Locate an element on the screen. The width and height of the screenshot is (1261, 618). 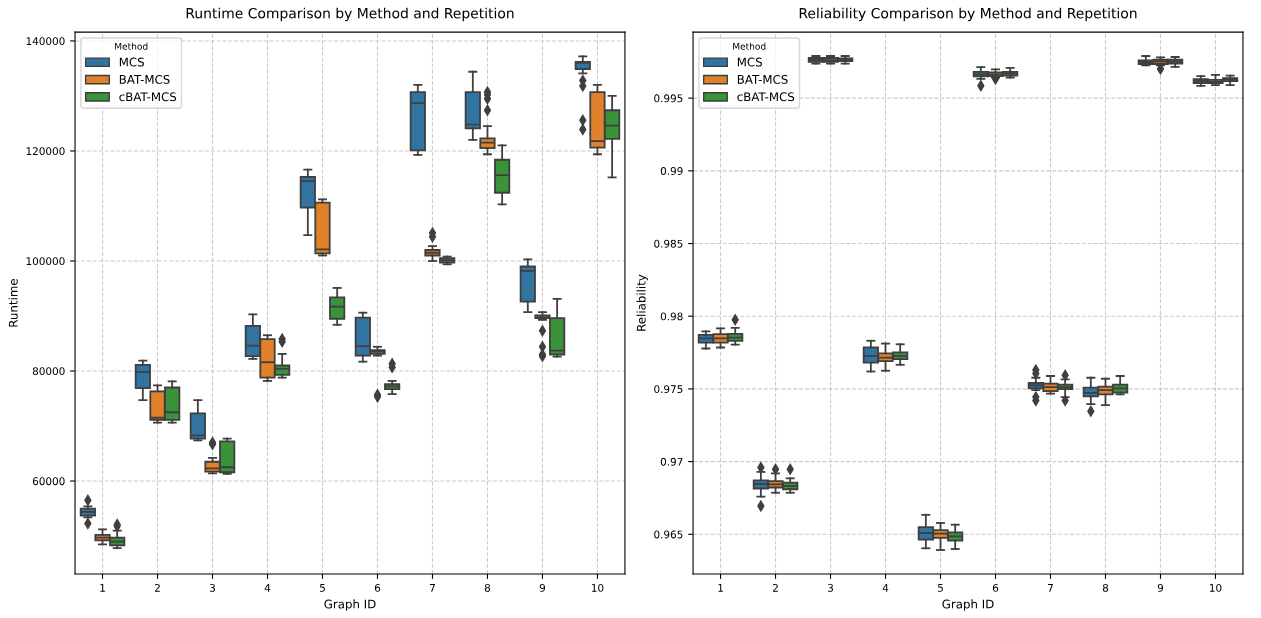
y-tick-label: 0.965 is located at coordinates (668, 534).